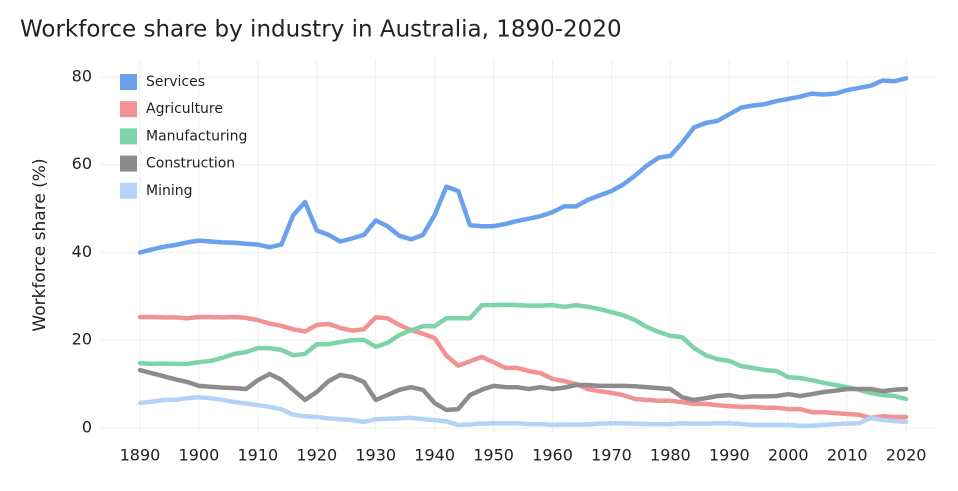 The height and width of the screenshot is (491, 958). Describe the element at coordinates (434, 455) in the screenshot. I see `x-tick-label: 1940` at that location.